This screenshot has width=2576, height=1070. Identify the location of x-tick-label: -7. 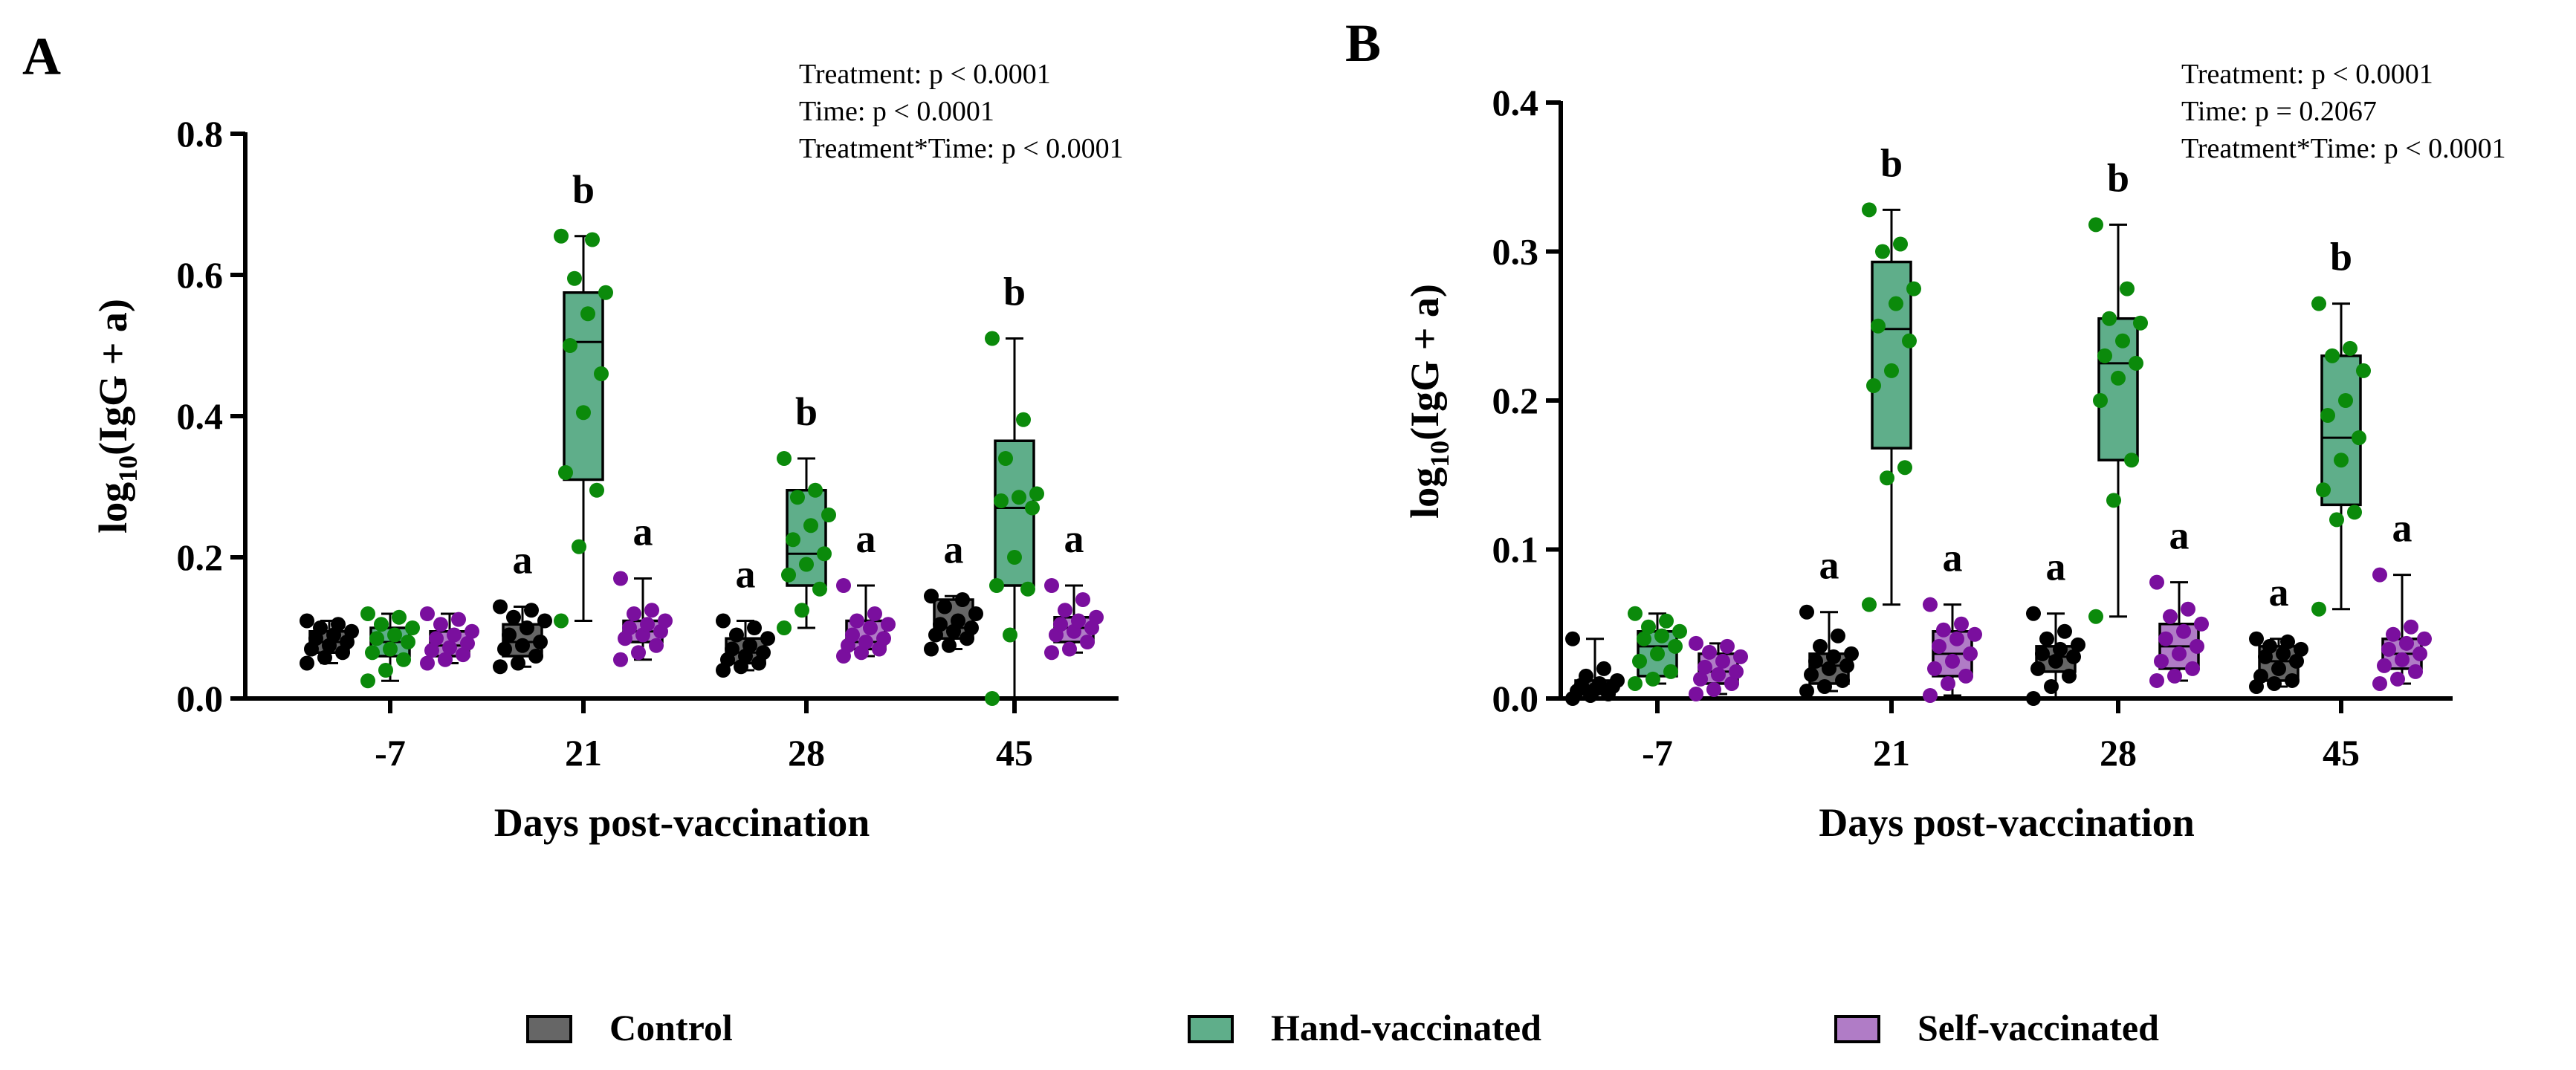
(391, 753).